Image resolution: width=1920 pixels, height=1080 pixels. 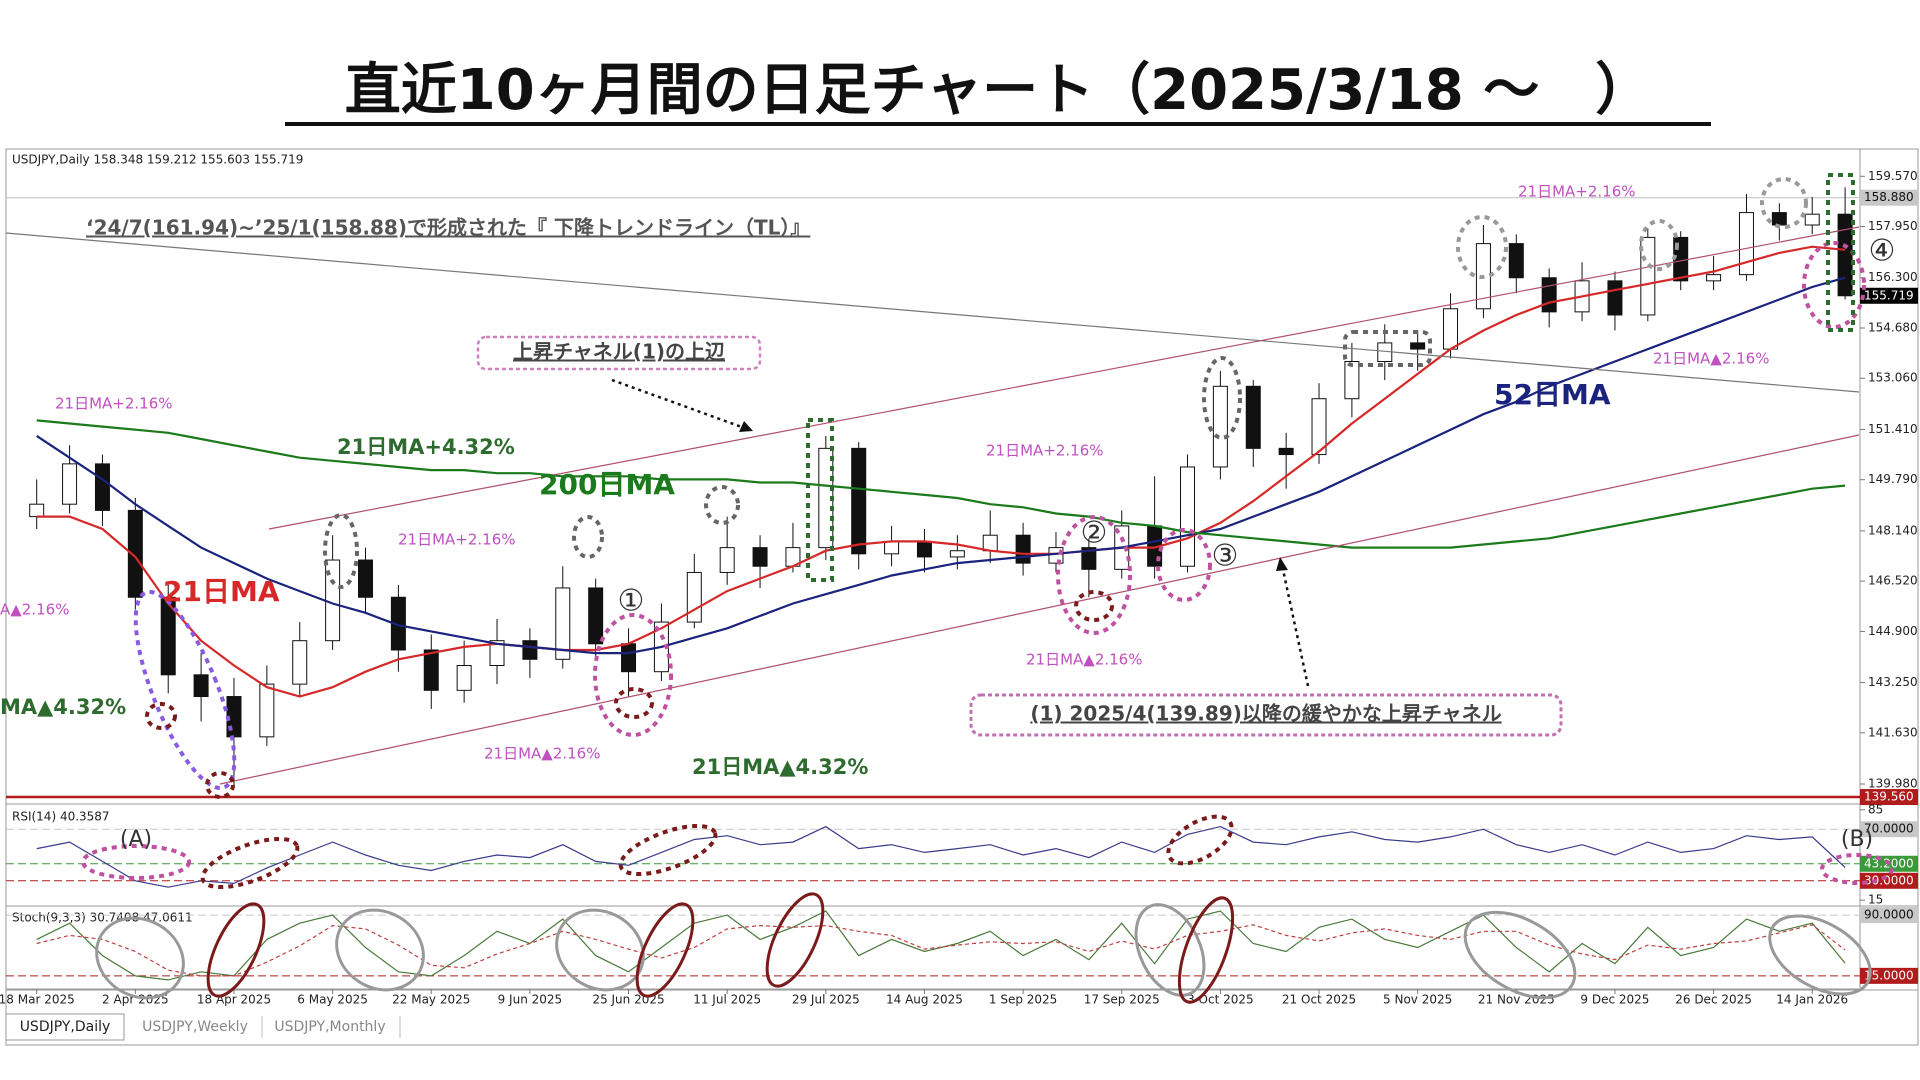 What do you see at coordinates (1122, 1000) in the screenshot?
I see `x-tick-label: 17 Sep 2025` at bounding box center [1122, 1000].